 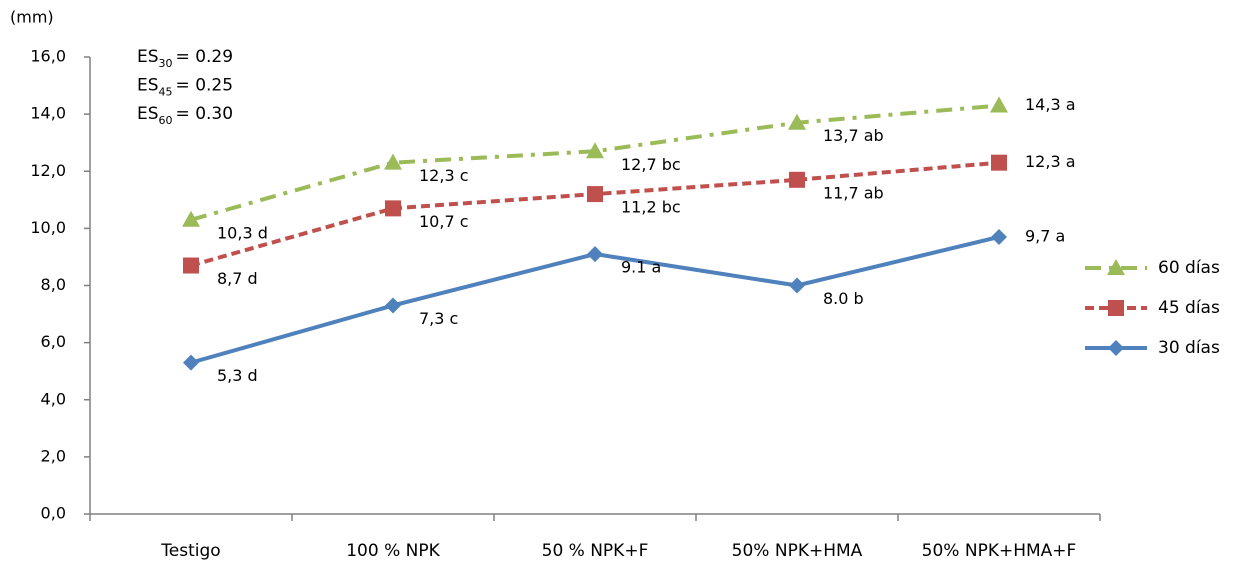 What do you see at coordinates (237, 375) in the screenshot?
I see `data-label: 5,3 d` at bounding box center [237, 375].